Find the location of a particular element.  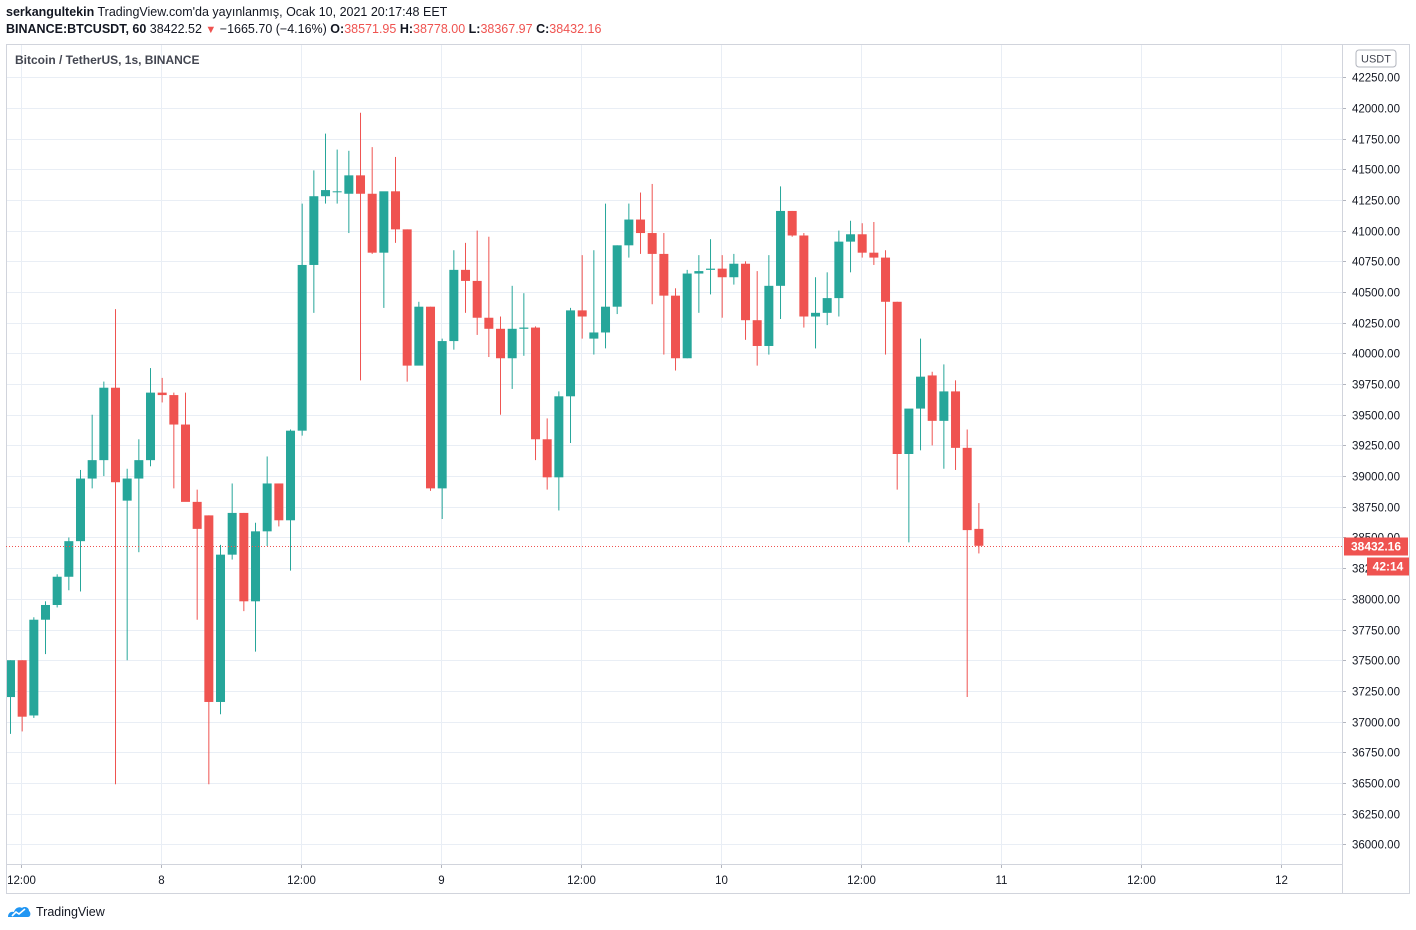

footer-brand: TradingView is located at coordinates (55, 912).